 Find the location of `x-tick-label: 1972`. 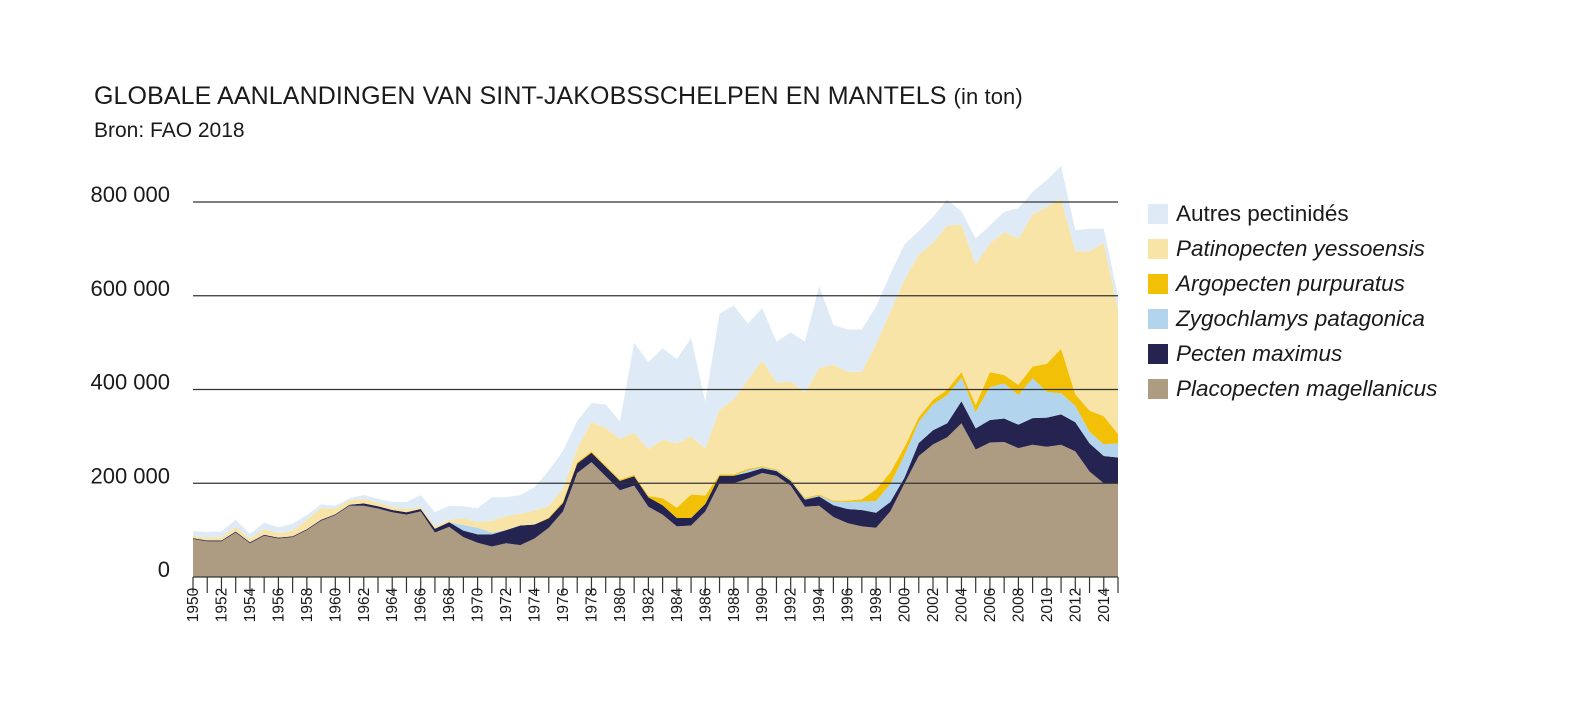

x-tick-label: 1972 is located at coordinates (506, 605).